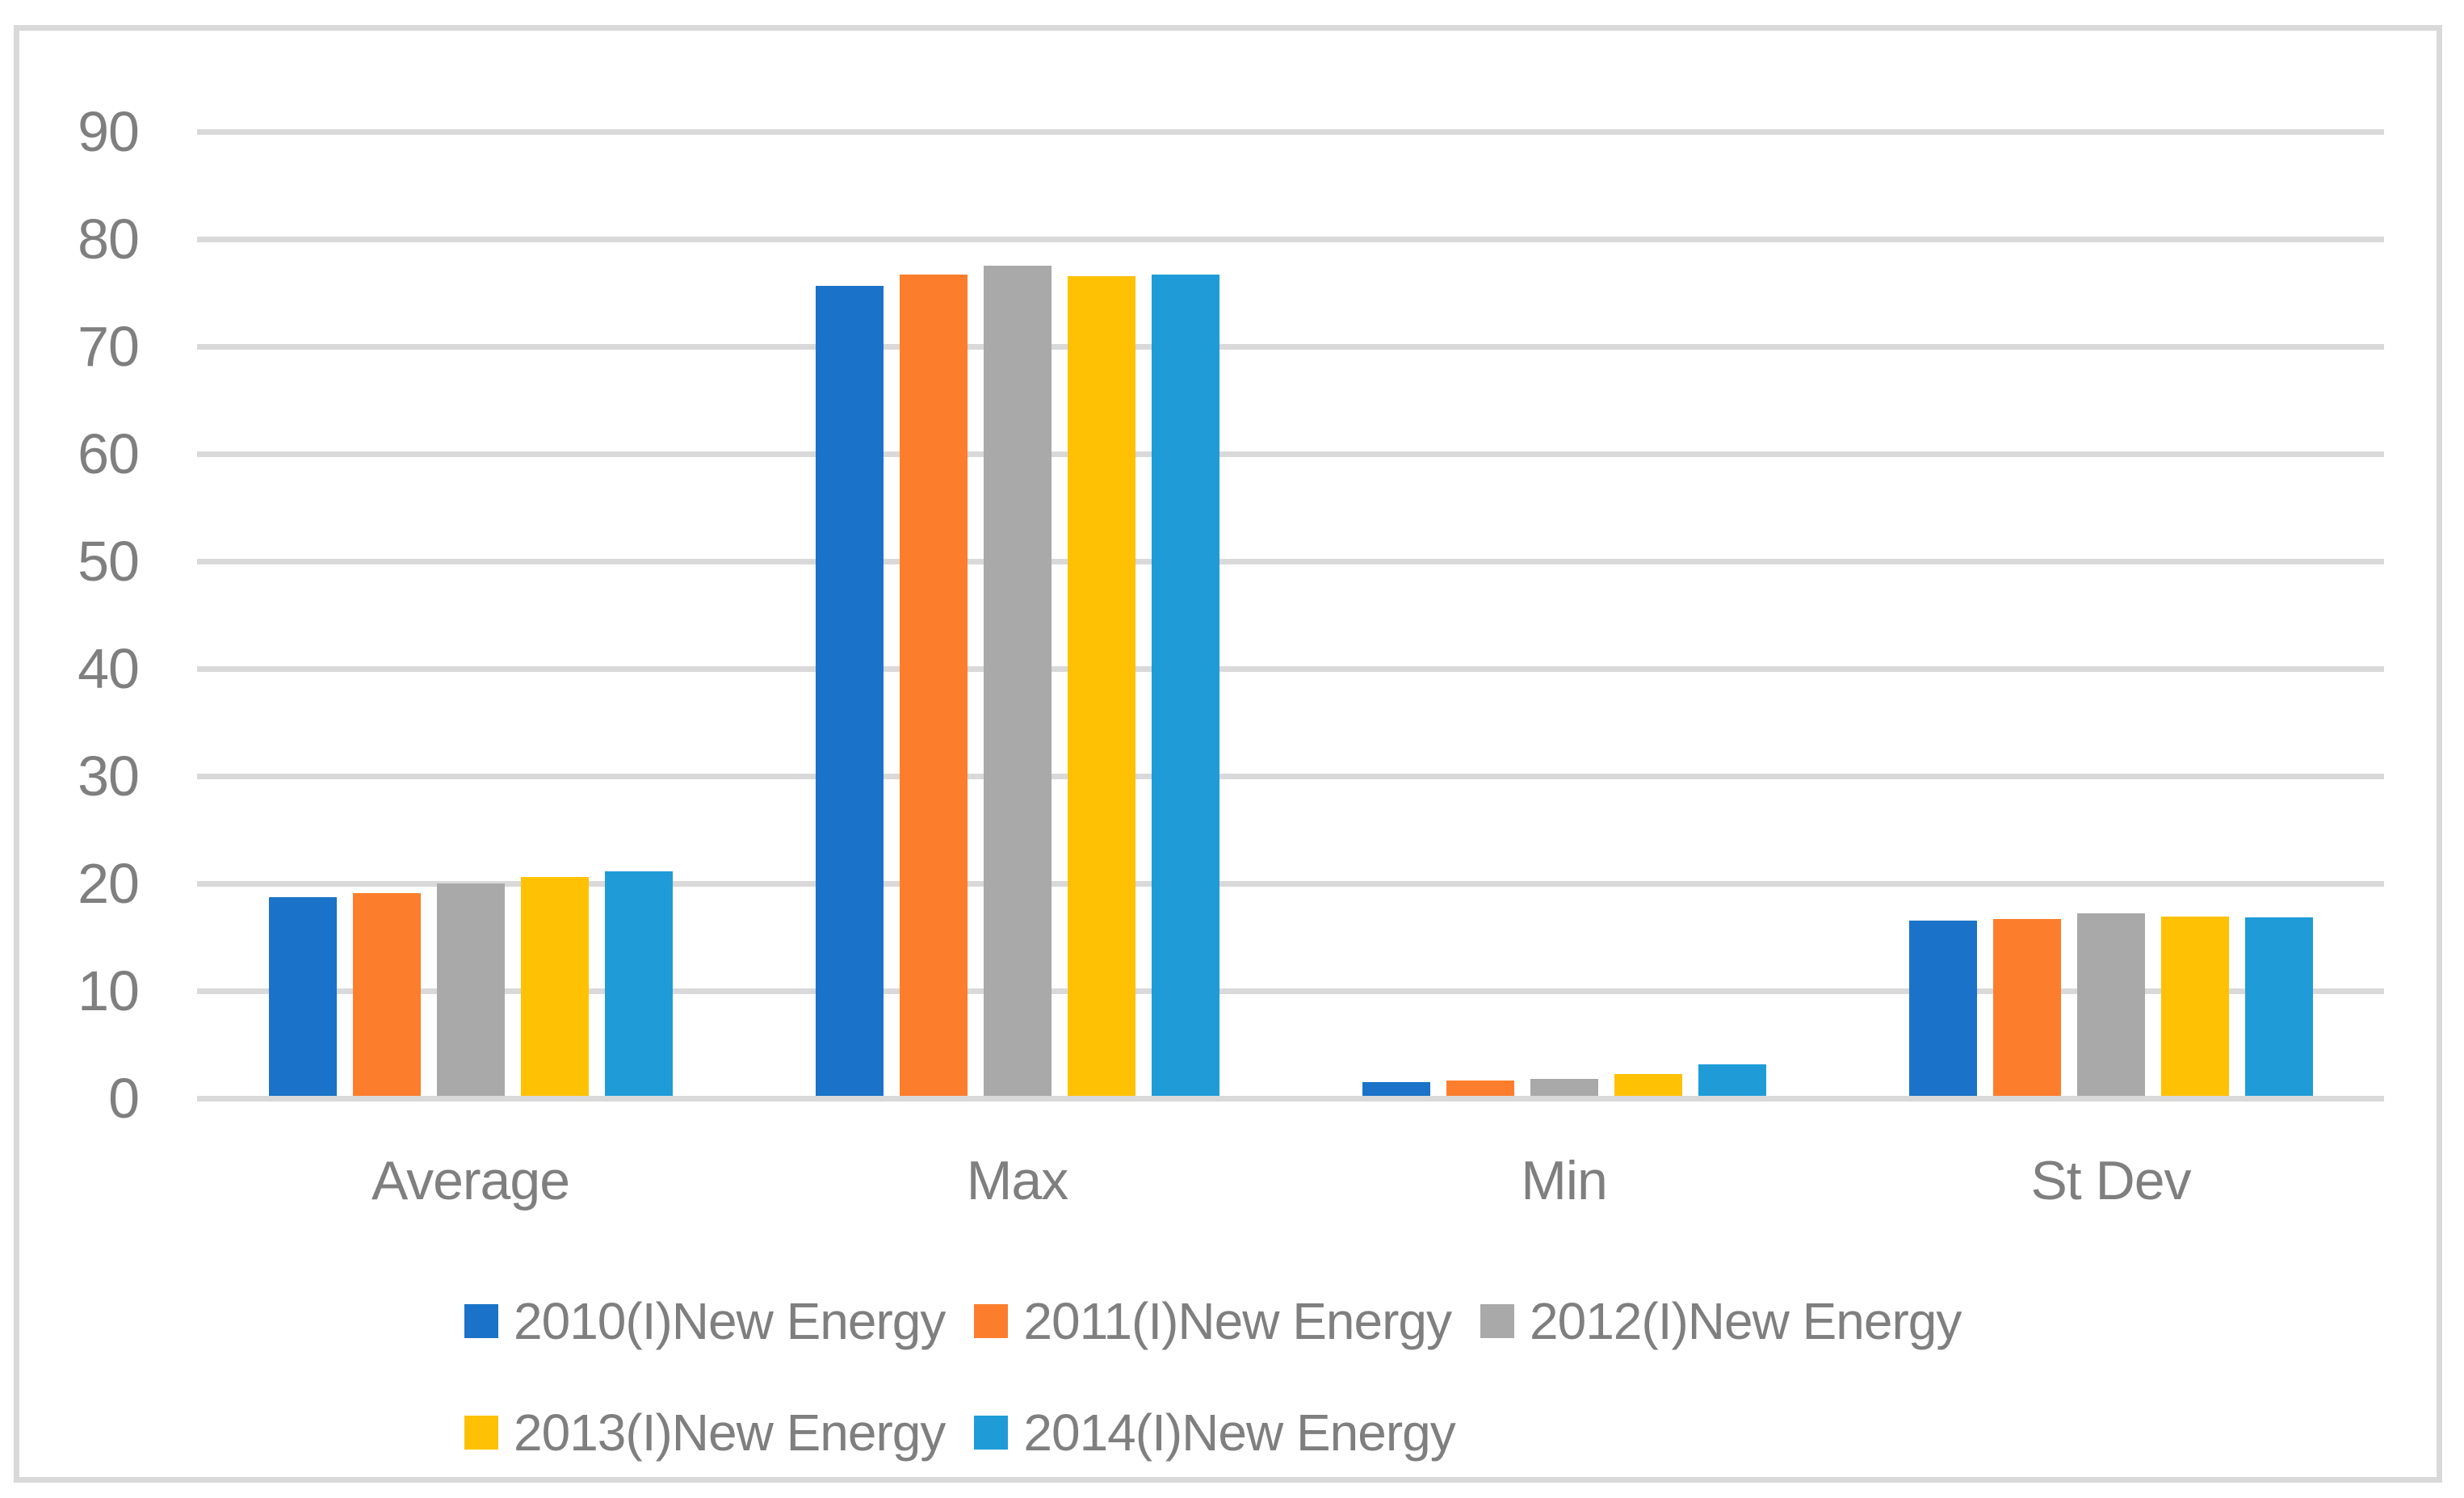  What do you see at coordinates (1237, 1321) in the screenshot?
I see `legend-label: 2011(I)New Energy` at bounding box center [1237, 1321].